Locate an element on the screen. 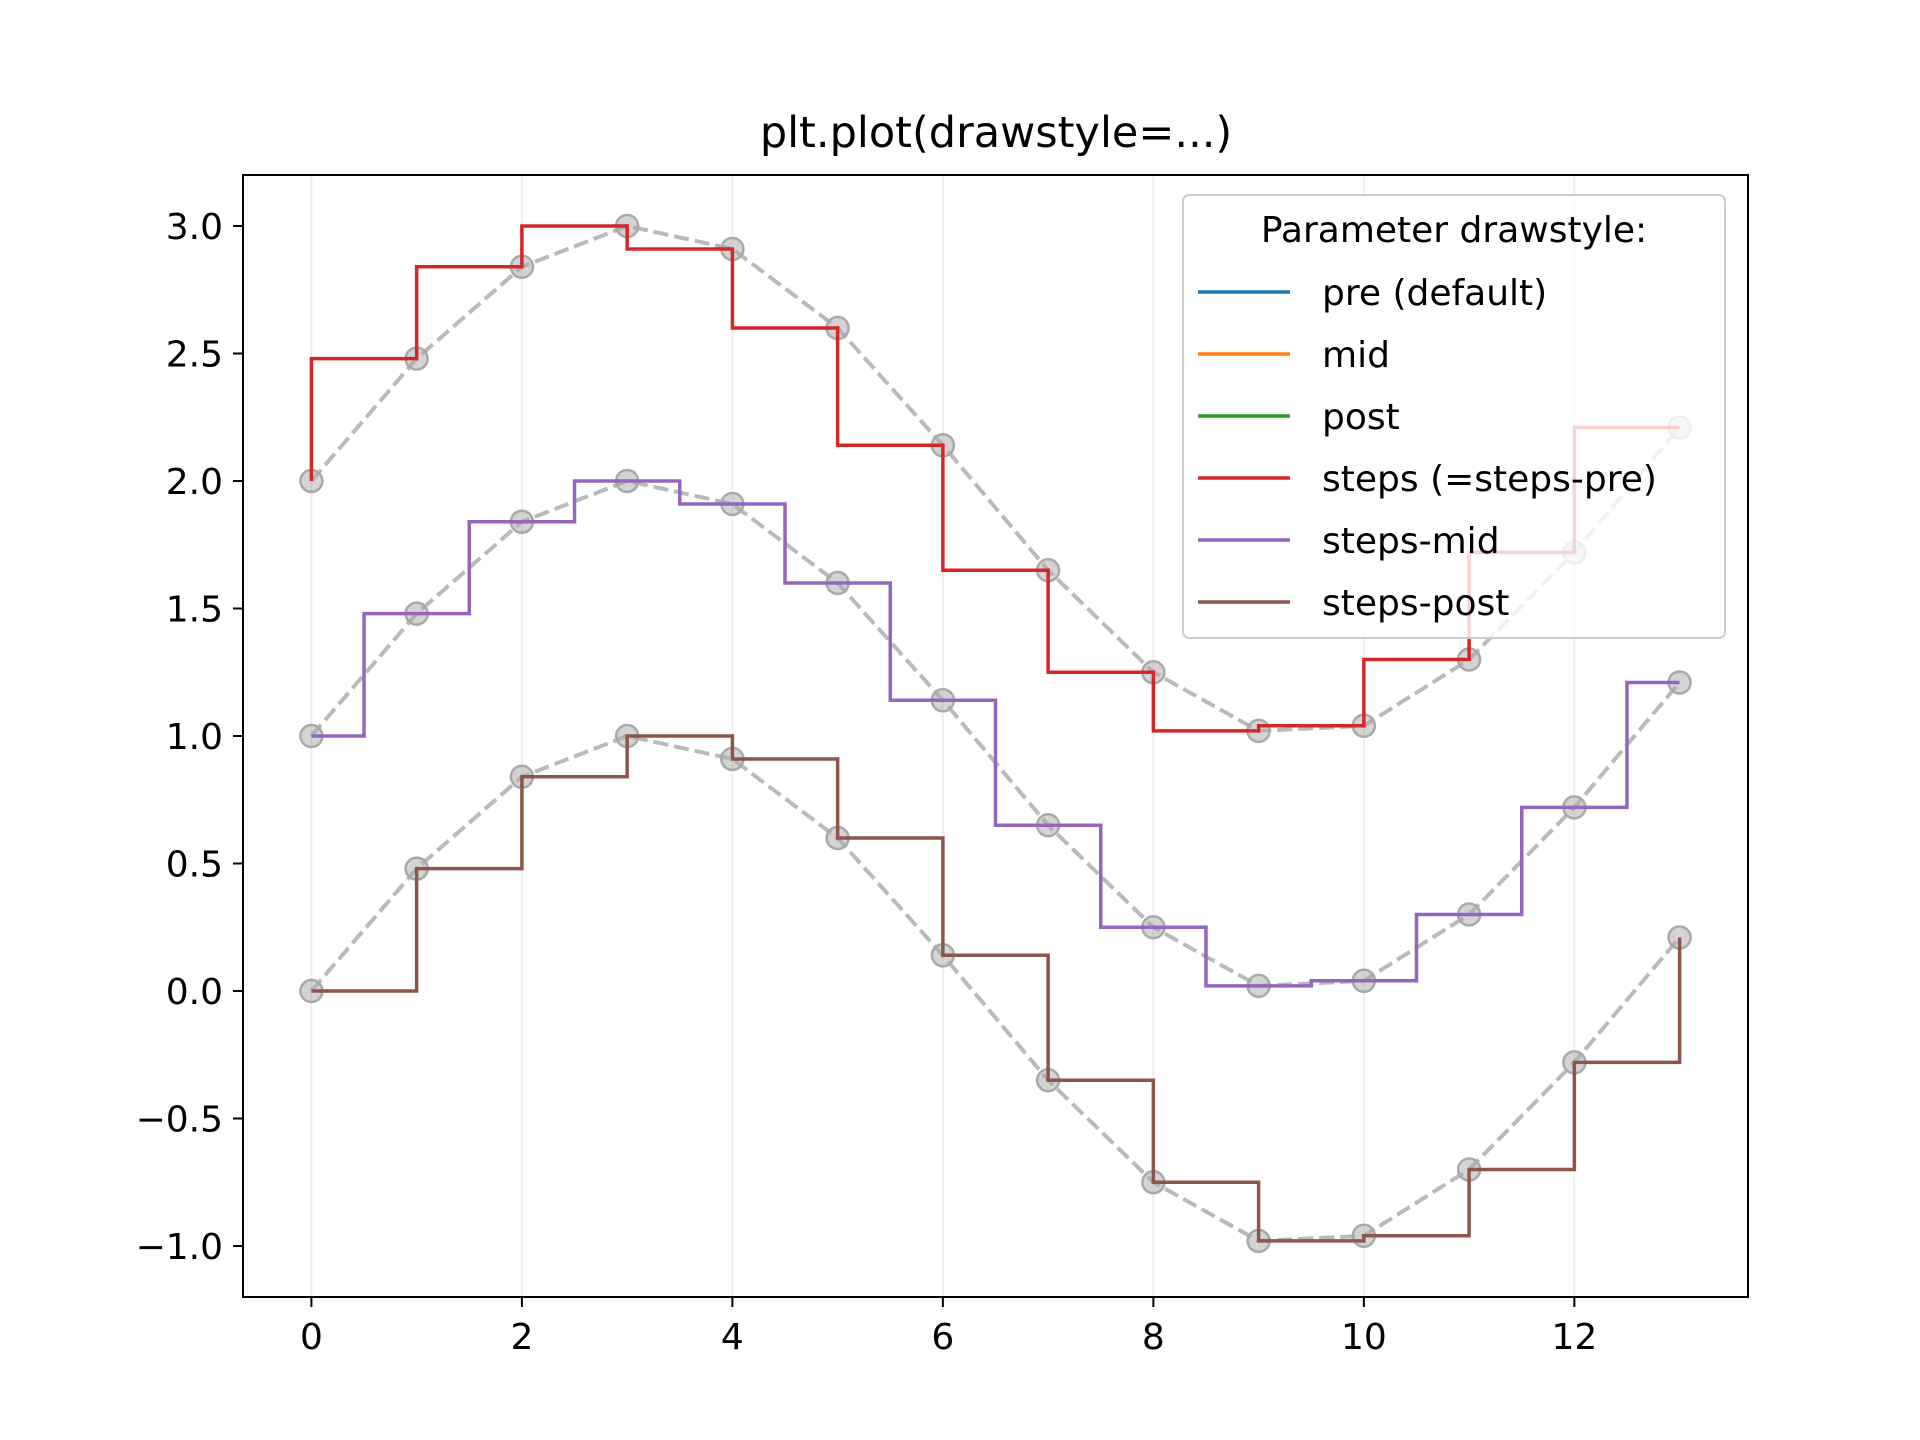 The width and height of the screenshot is (1920, 1440). legend-label: pre (default) is located at coordinates (1434, 293).